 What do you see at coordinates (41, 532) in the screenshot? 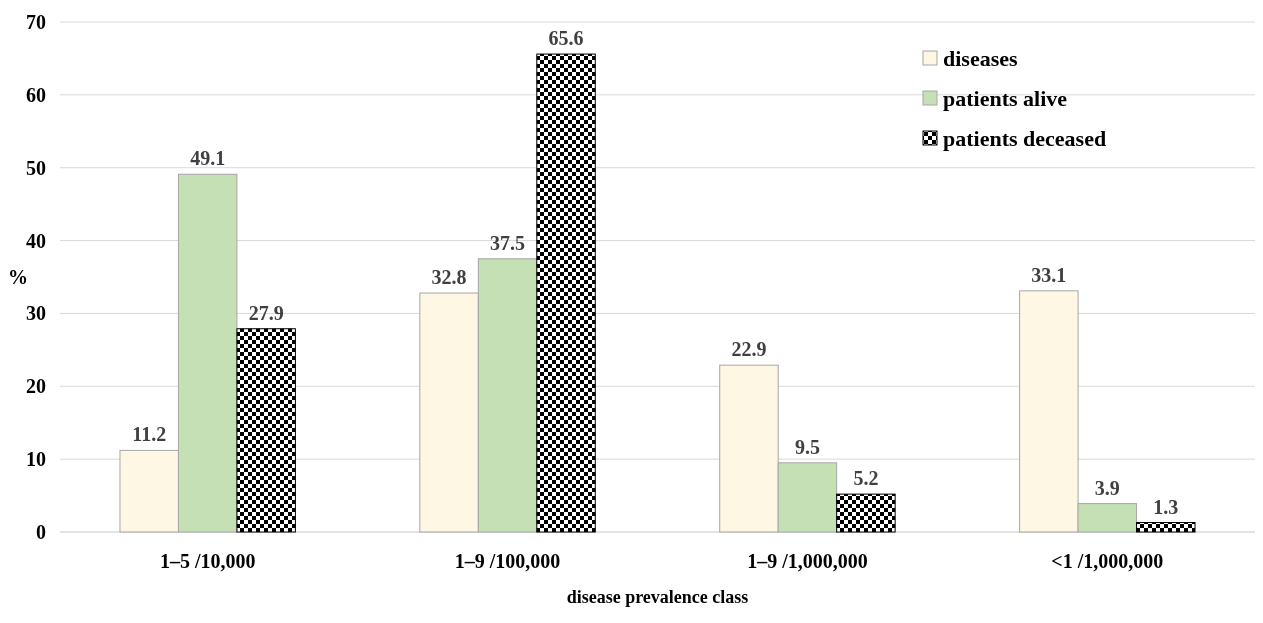
I see `y-tick-label: 0` at bounding box center [41, 532].